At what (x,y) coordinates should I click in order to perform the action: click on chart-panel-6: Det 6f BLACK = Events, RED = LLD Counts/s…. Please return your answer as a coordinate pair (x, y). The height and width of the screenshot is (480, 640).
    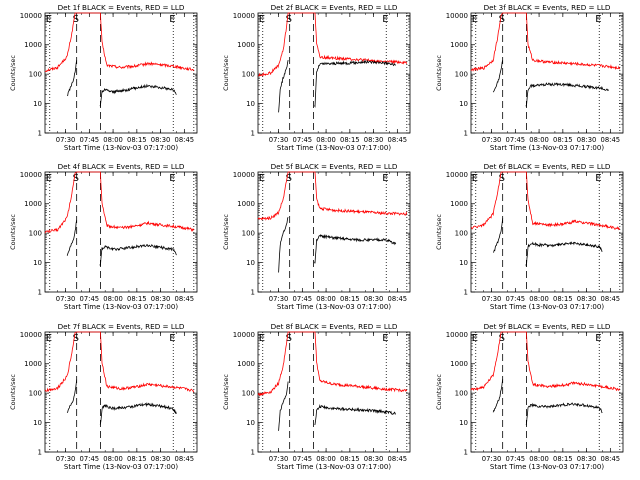
    Looking at the image, I should click on (529, 236).